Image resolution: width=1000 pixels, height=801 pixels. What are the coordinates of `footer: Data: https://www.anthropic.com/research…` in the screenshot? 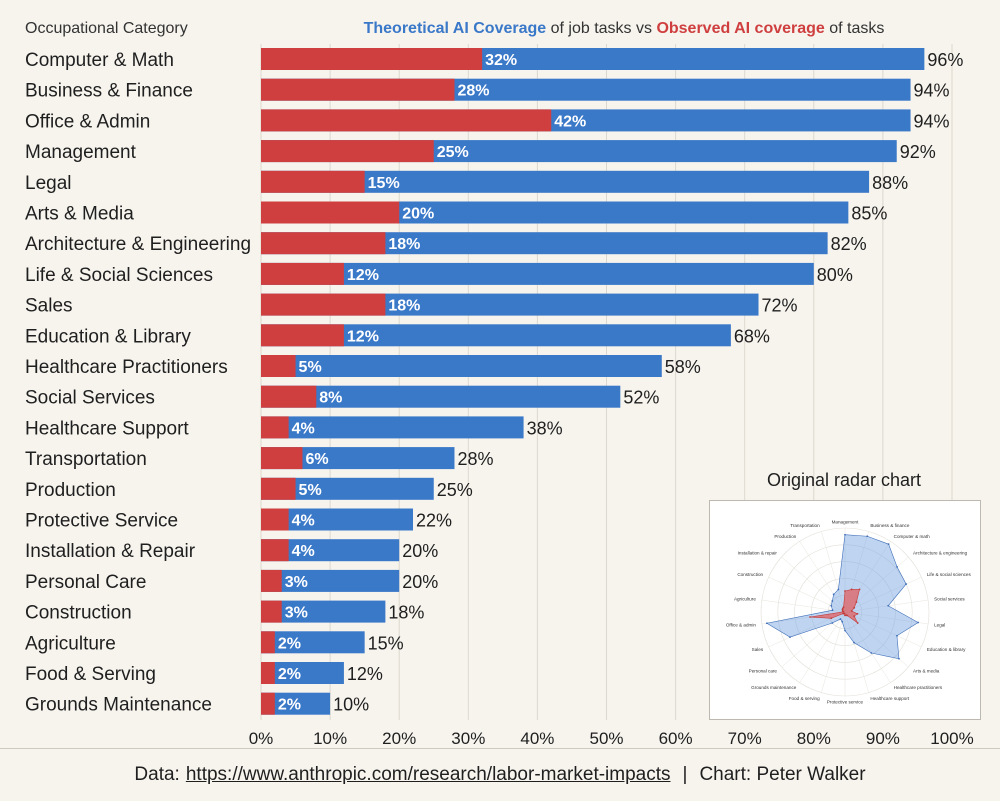 It's located at (500, 774).